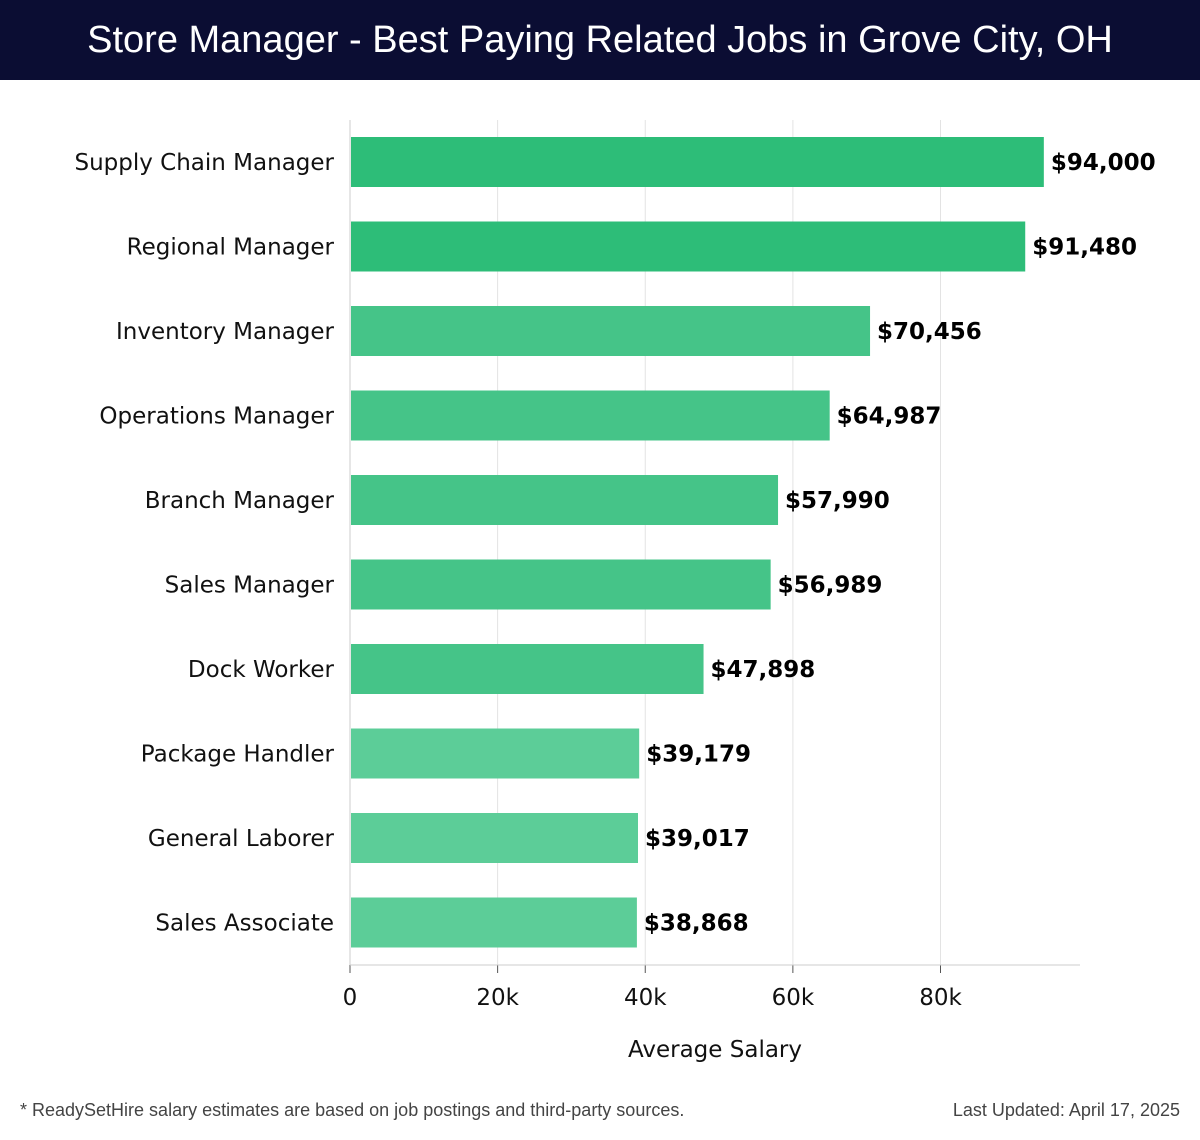 The image size is (1200, 1140). What do you see at coordinates (261, 670) in the screenshot?
I see `category-label: Dock Worker` at bounding box center [261, 670].